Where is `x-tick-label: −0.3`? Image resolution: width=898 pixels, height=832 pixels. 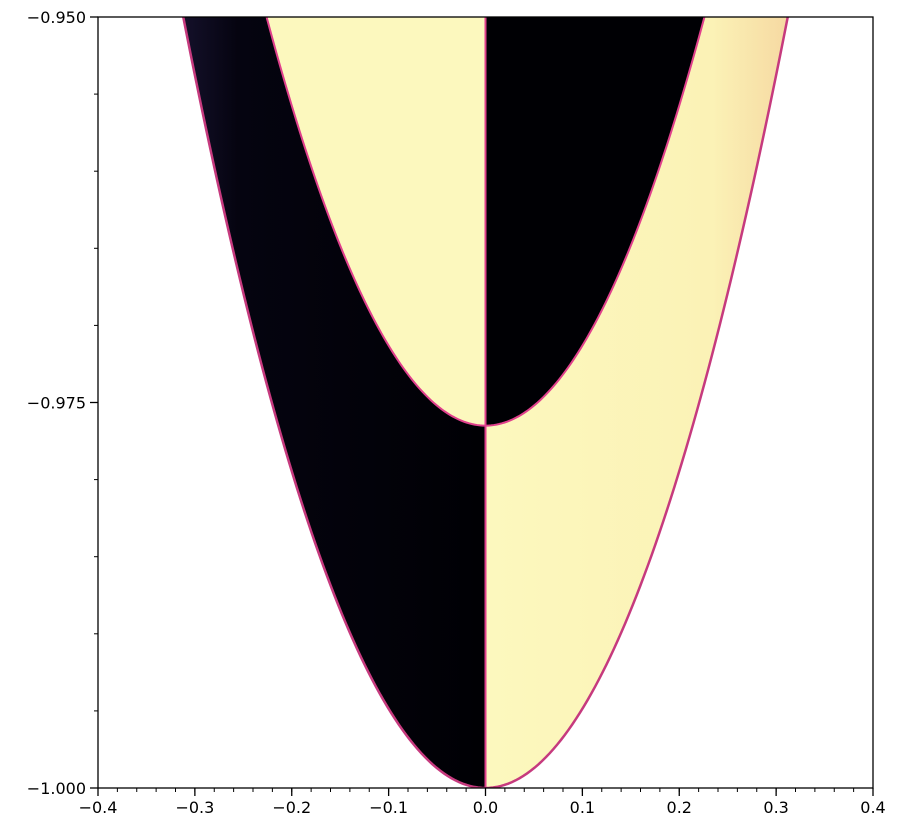
x-tick-label: −0.3 is located at coordinates (194, 807).